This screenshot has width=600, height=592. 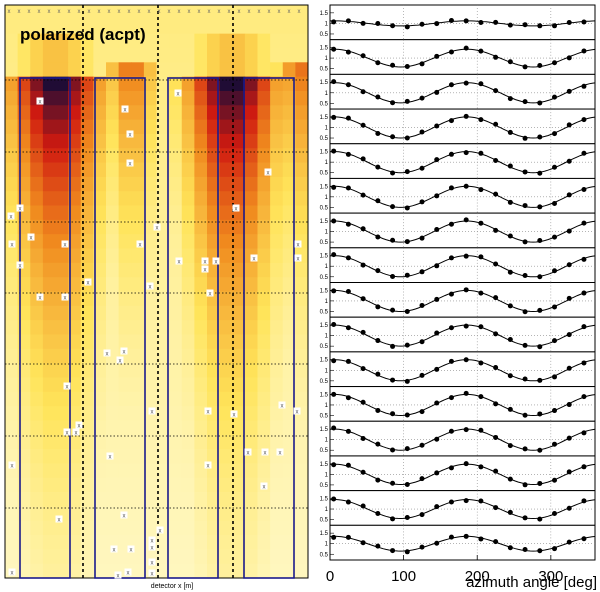 I want to click on subplot-y-tick-label: 1.5, so click(x=324, y=361).